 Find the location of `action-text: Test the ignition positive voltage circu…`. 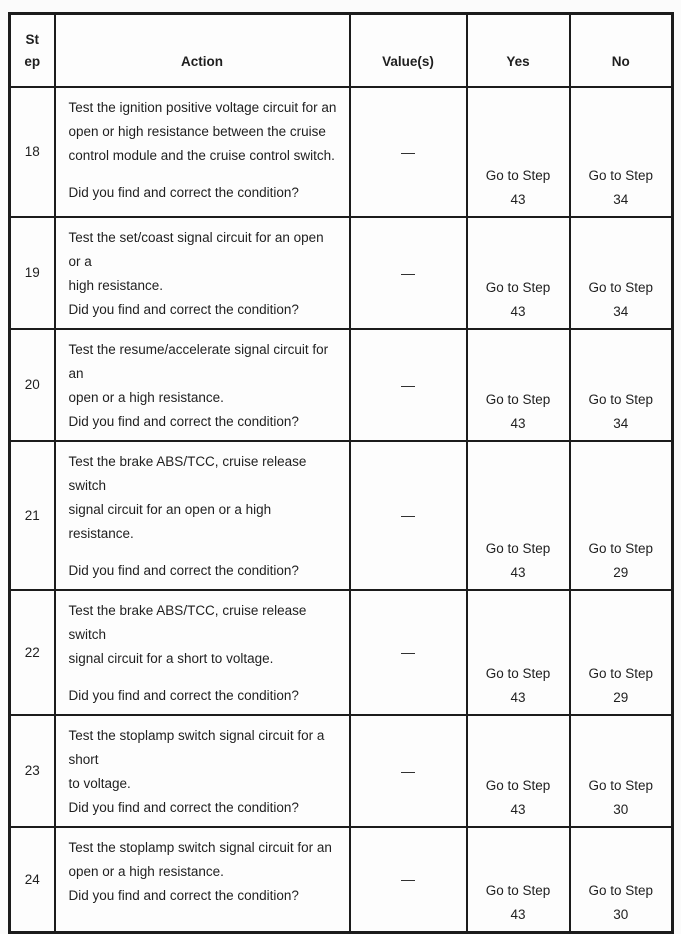

action-text: Test the ignition positive voltage circu… is located at coordinates (202, 131).